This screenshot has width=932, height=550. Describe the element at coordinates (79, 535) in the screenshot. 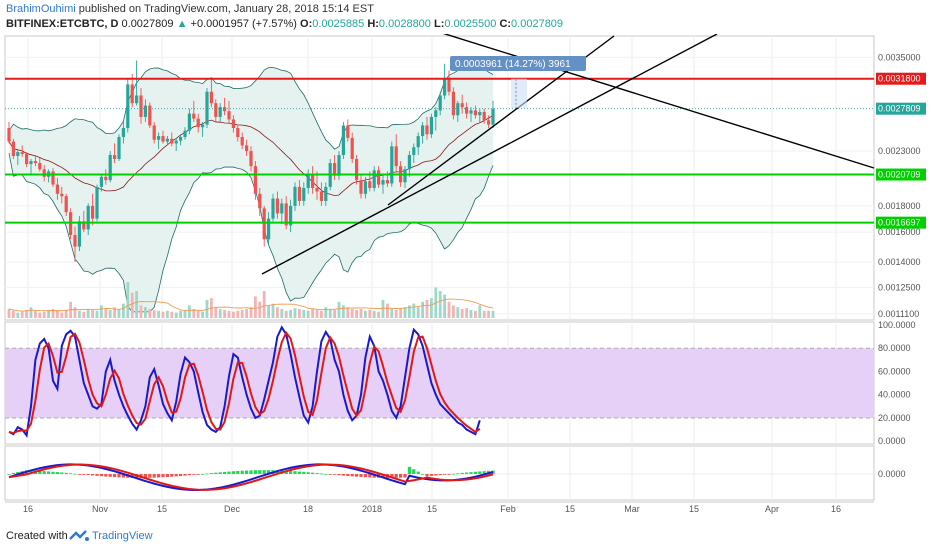

I see `tradingview-logo-icon` at that location.